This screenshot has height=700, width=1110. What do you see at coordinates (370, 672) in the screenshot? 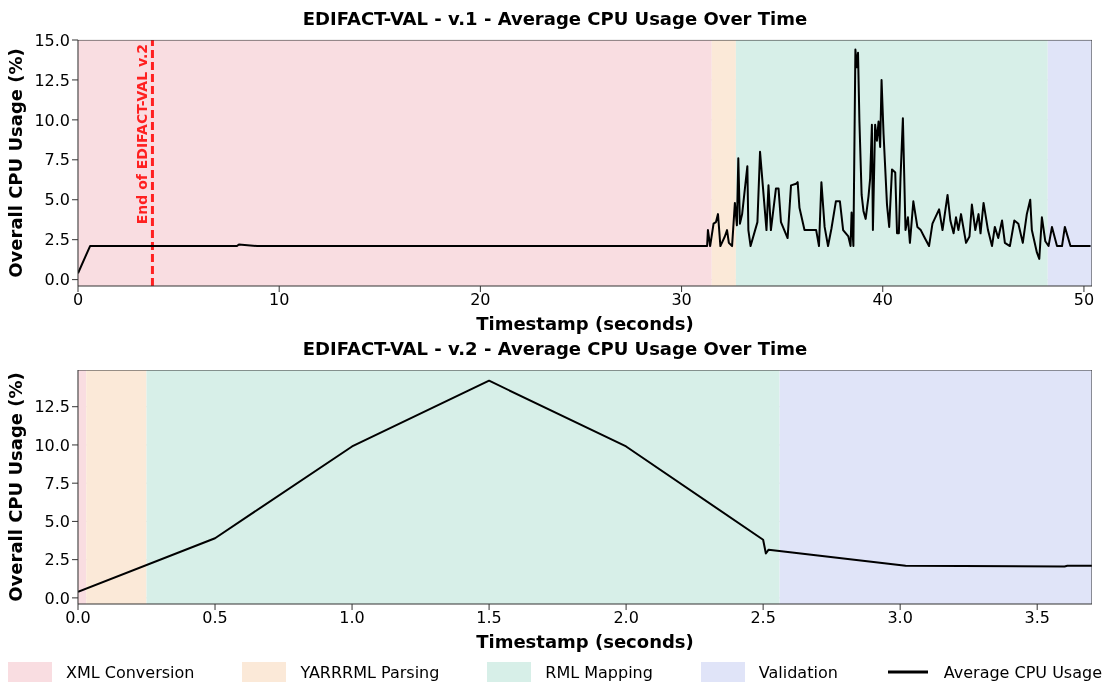
I see `legend-label: YARRRML Parsing` at bounding box center [370, 672].